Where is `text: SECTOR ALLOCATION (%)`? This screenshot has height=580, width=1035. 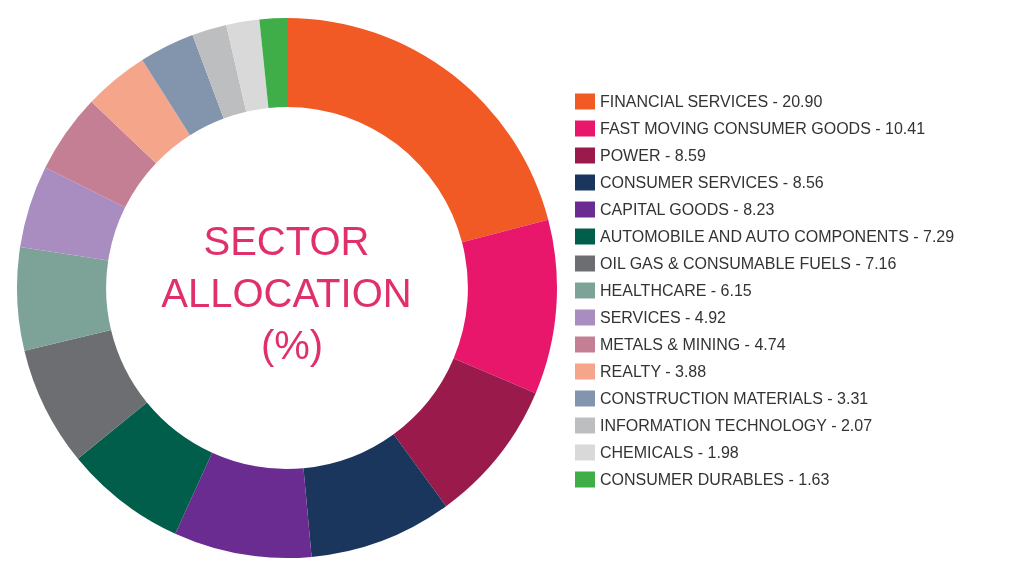 text: SECTOR ALLOCATION (%) is located at coordinates (292, 293).